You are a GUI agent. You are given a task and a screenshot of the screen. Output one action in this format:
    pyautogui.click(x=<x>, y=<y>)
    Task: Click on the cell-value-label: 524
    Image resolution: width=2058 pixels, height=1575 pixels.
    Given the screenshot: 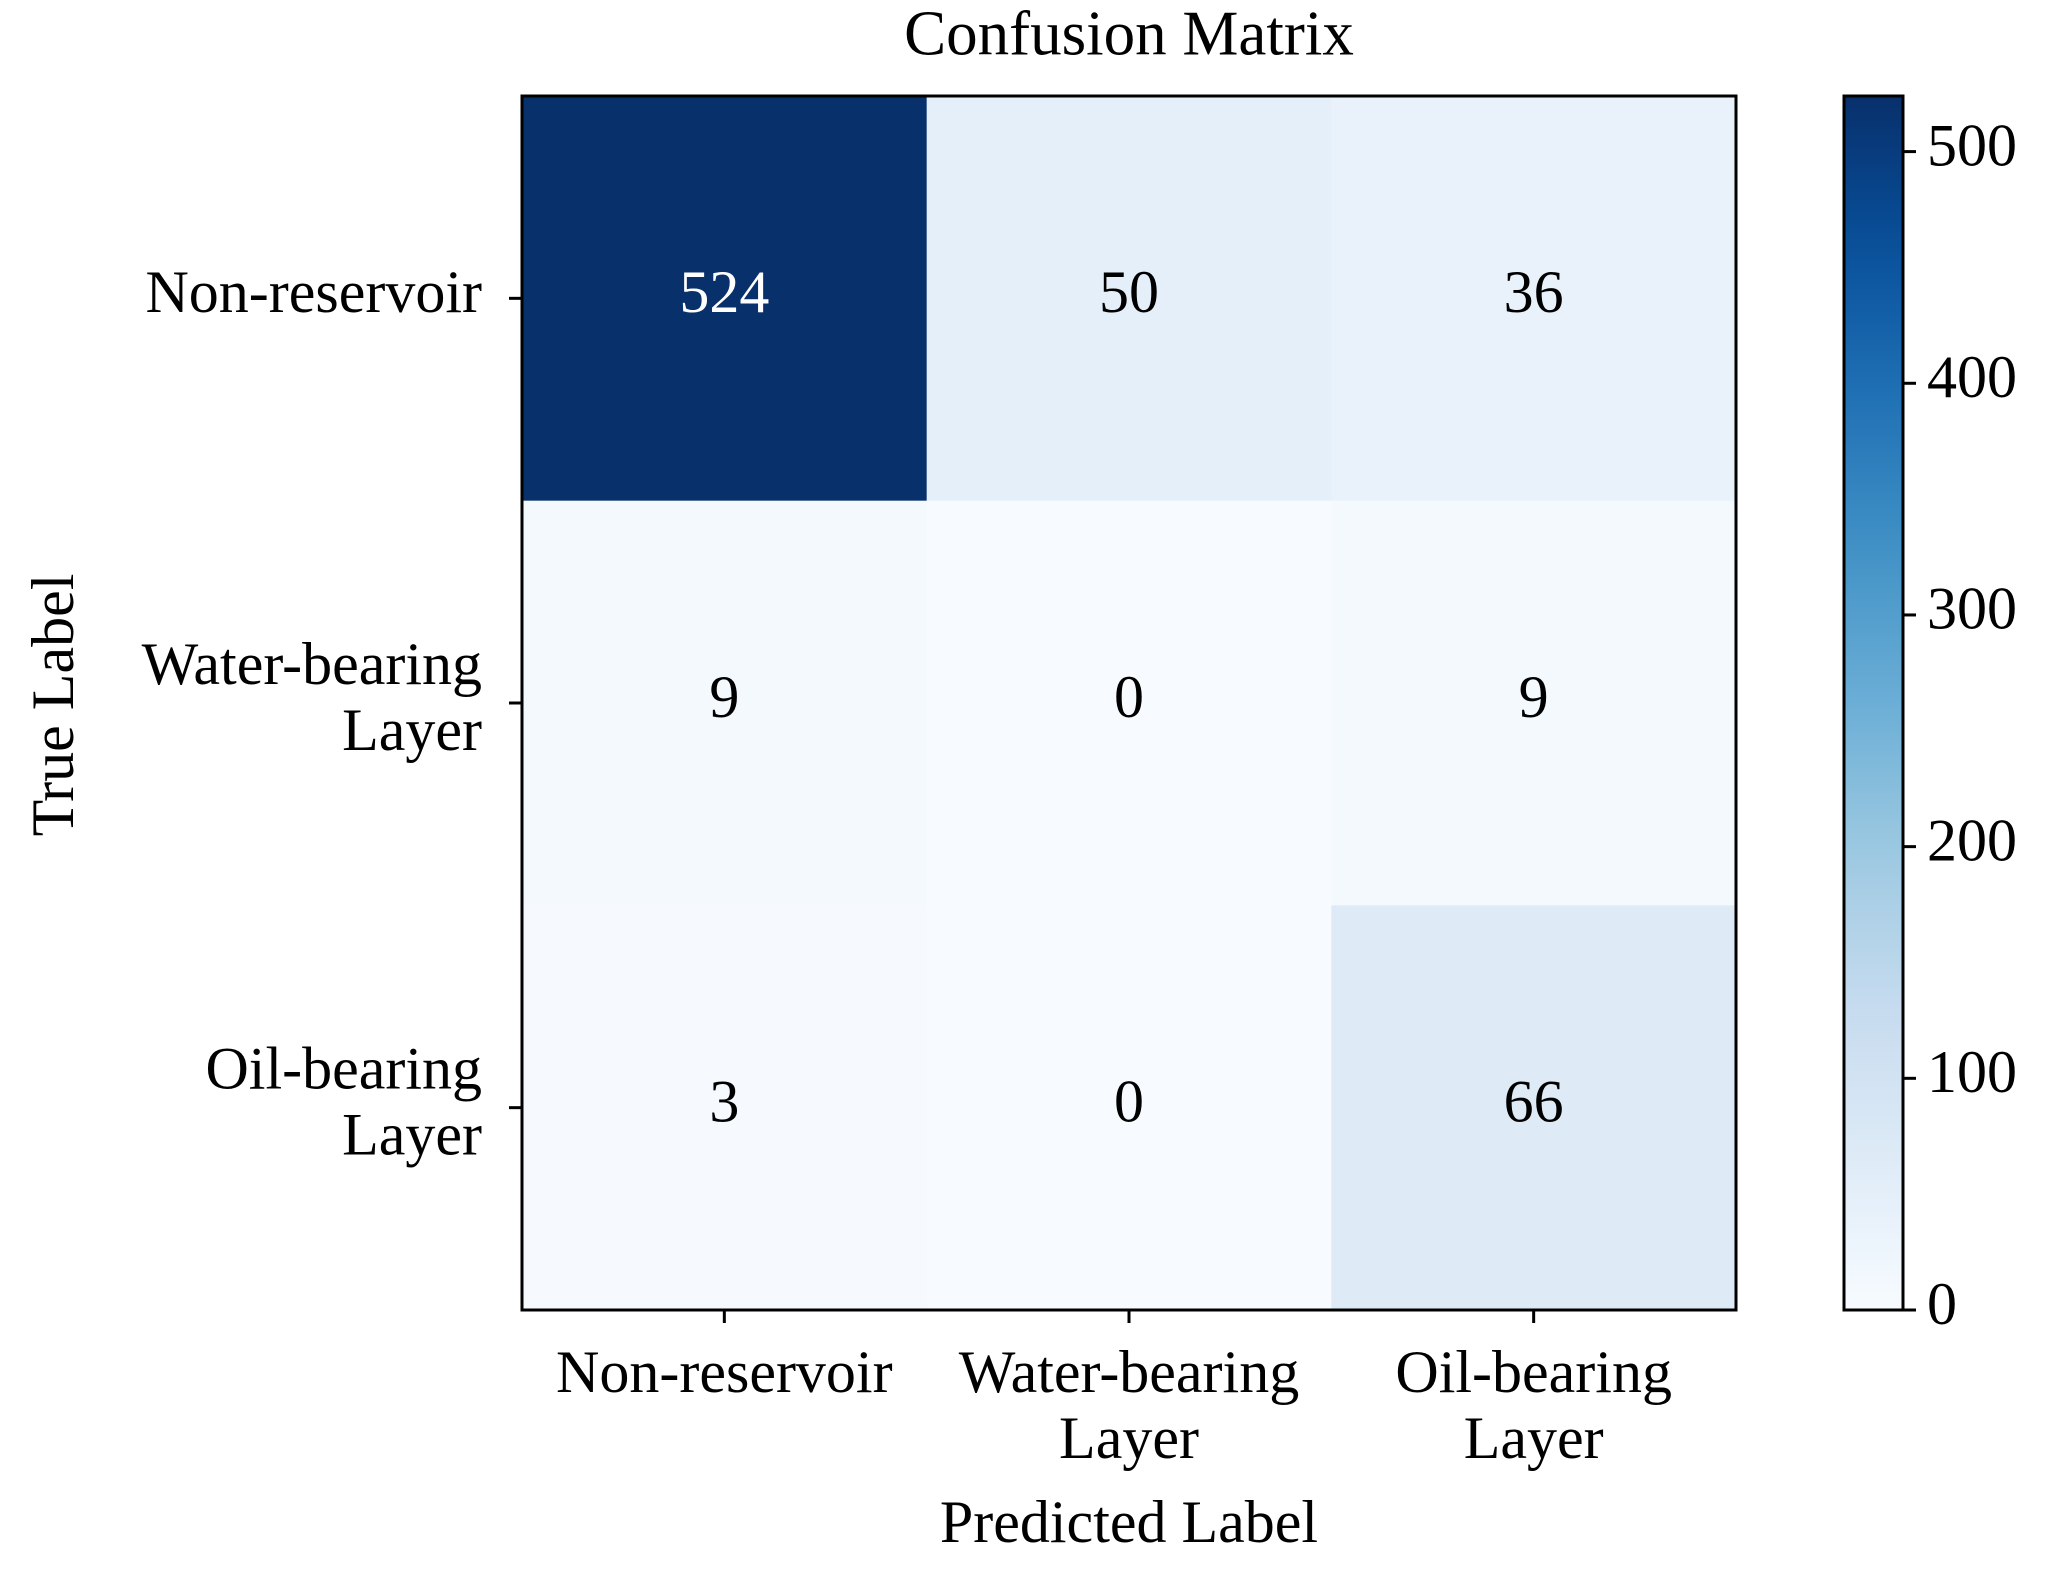 What is the action you would take?
    pyautogui.click(x=724, y=292)
    